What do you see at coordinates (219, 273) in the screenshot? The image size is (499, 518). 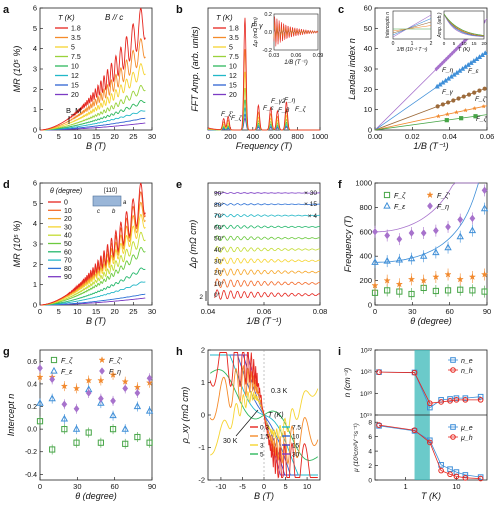 I see `row-label: 20°` at bounding box center [219, 273].